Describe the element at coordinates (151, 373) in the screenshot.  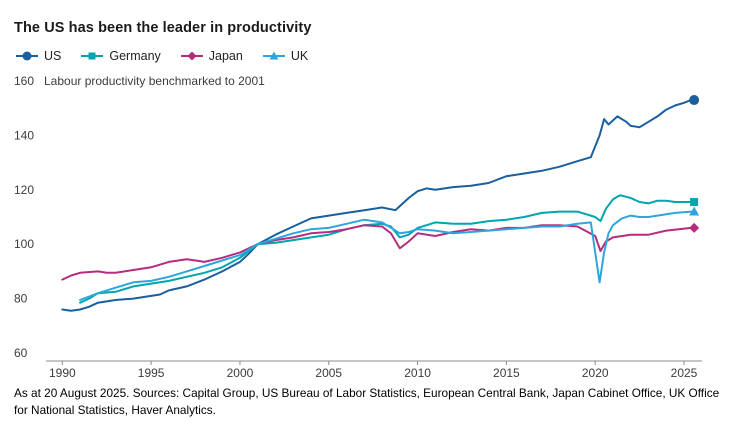
I see `x-tick-label: 1995` at that location.